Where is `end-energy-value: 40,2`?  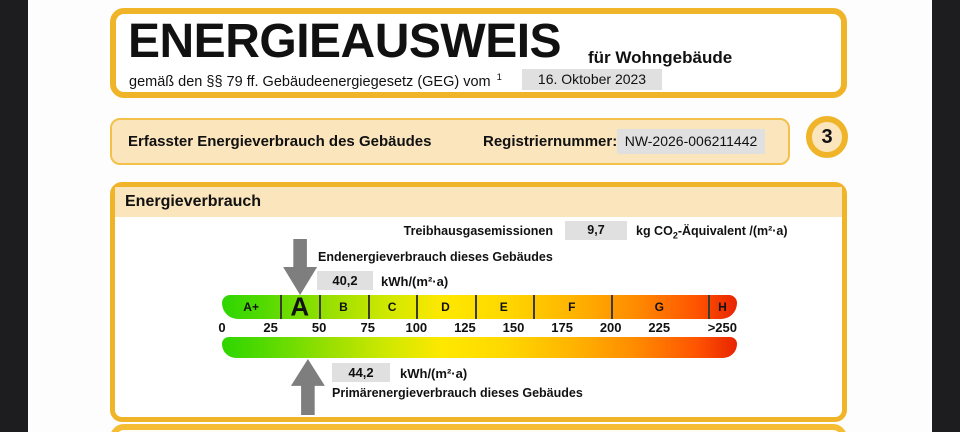 end-energy-value: 40,2 is located at coordinates (345, 280).